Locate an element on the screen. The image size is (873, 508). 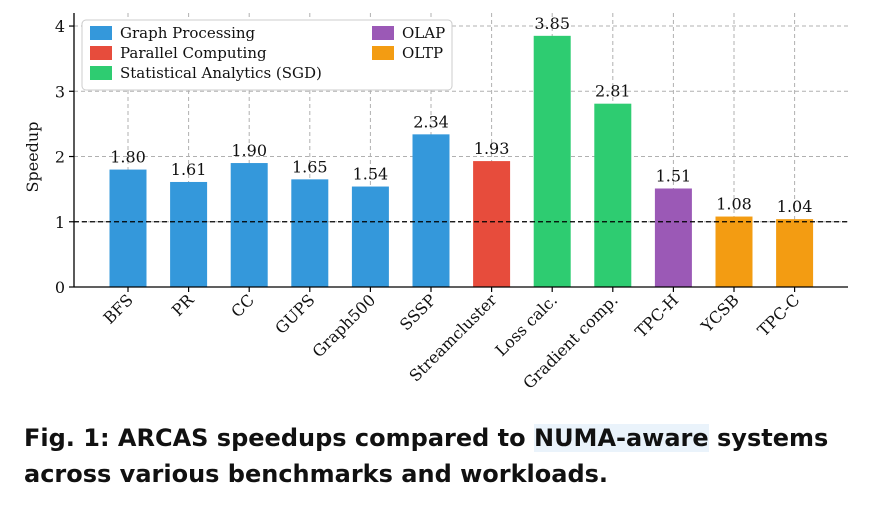
bar-value-label: 1.80 is located at coordinates (128, 157).